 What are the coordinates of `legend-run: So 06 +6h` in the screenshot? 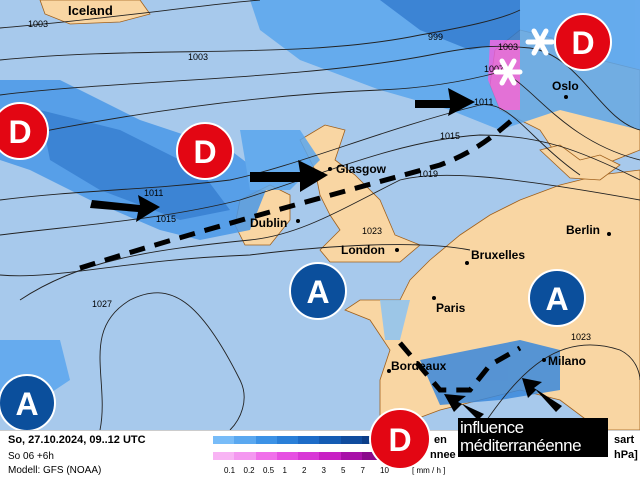 It's located at (31, 456).